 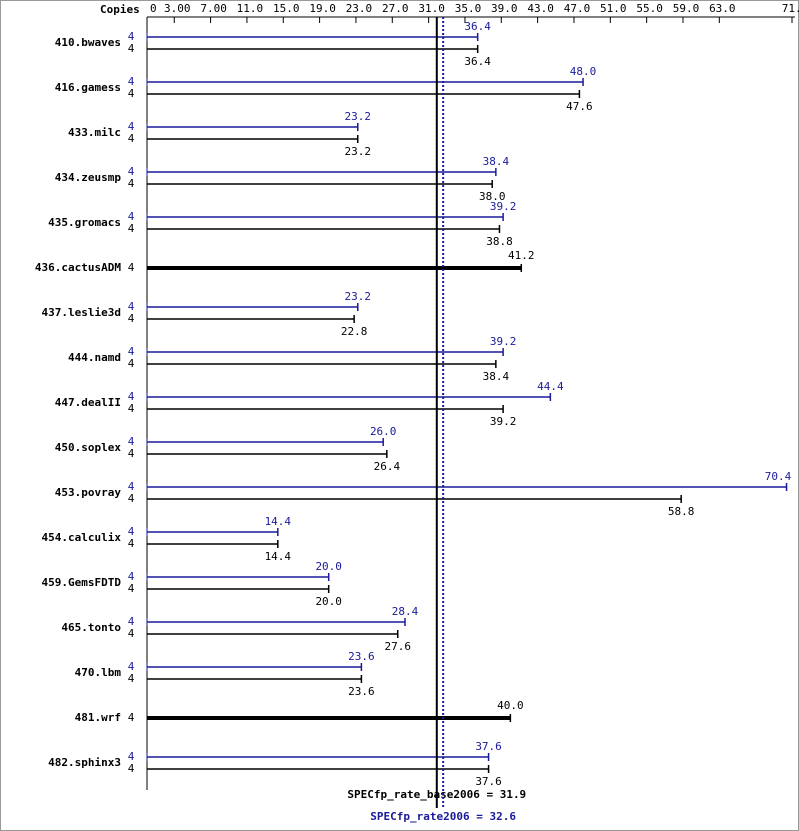 What do you see at coordinates (431, 8) in the screenshot?
I see `x-tick-label: 31.0` at bounding box center [431, 8].